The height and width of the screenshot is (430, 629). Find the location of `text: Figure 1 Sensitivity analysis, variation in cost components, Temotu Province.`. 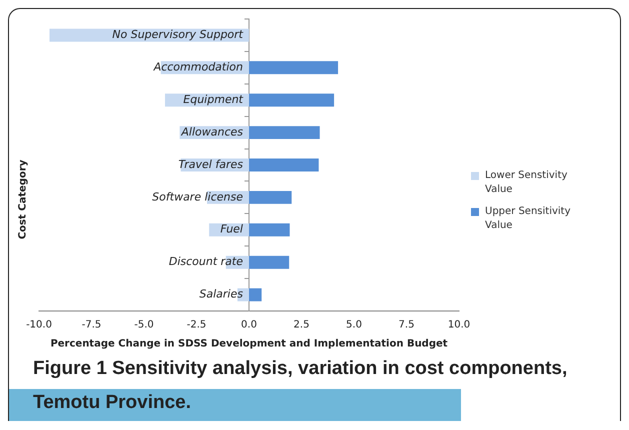

text: Figure 1 Sensitivity analysis, variation in cost components, Temotu Province. is located at coordinates (300, 386).